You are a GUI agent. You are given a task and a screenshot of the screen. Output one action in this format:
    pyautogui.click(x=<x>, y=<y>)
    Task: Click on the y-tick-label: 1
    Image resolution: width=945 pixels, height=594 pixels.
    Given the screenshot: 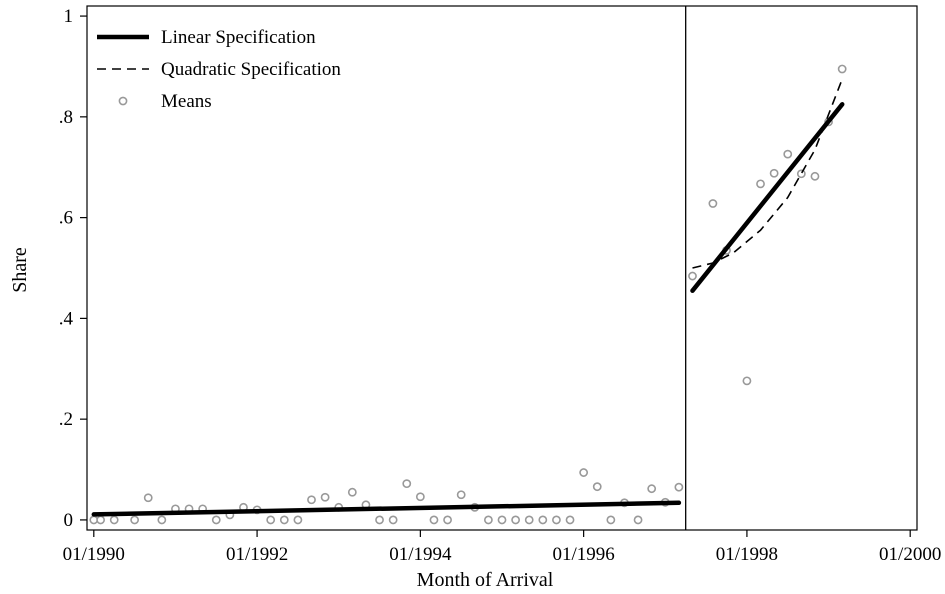 What is the action you would take?
    pyautogui.click(x=69, y=16)
    